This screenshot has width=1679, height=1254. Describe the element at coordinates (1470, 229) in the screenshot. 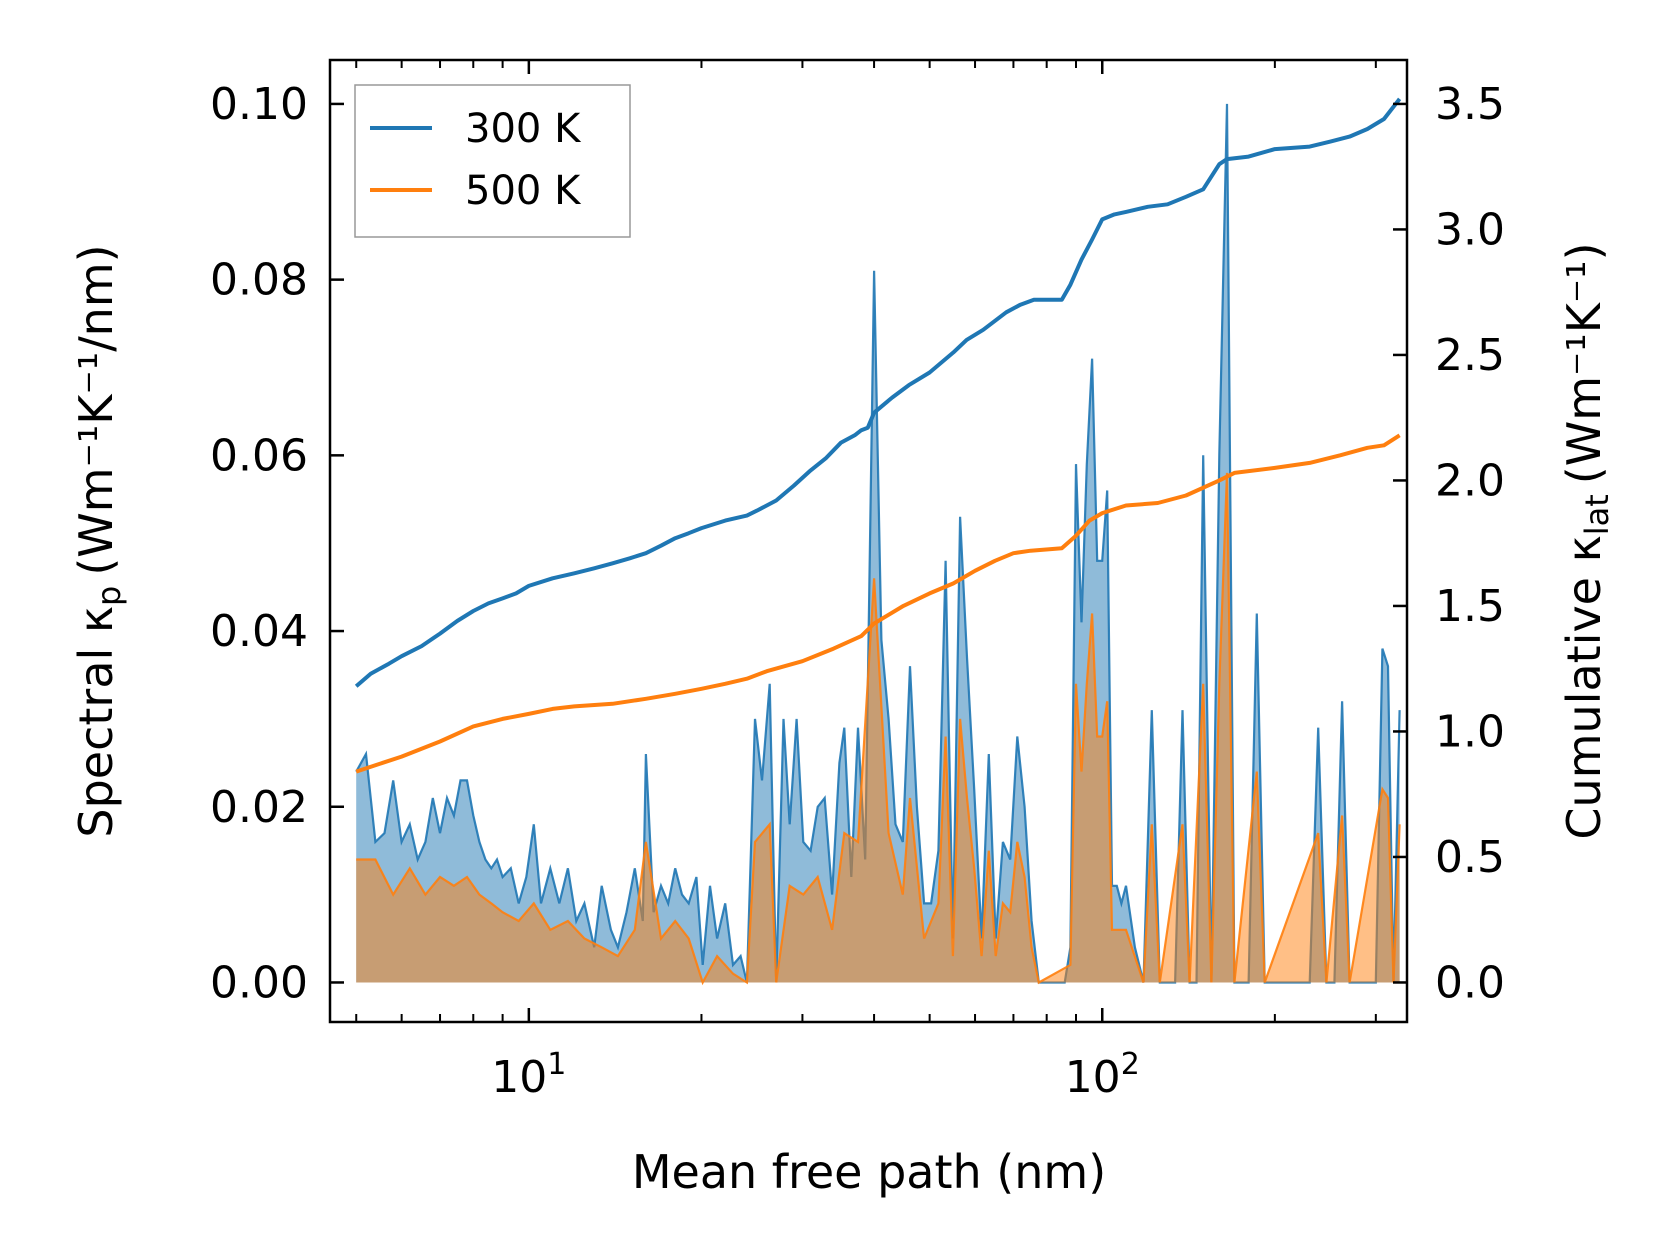

I see `y-right-tick-label: 3.0` at that location.